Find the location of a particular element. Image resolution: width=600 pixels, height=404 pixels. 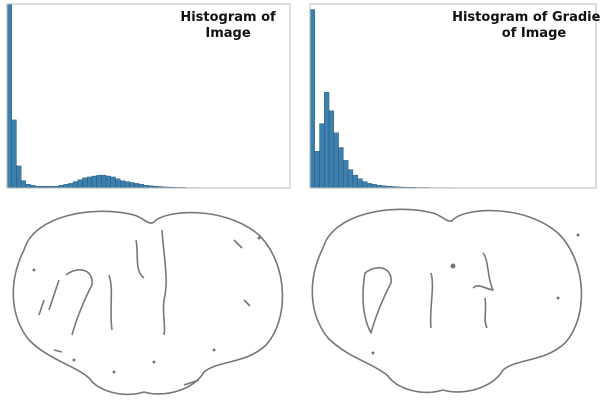

chart-title: Histogram of Gradient is located at coordinates (526, 17).